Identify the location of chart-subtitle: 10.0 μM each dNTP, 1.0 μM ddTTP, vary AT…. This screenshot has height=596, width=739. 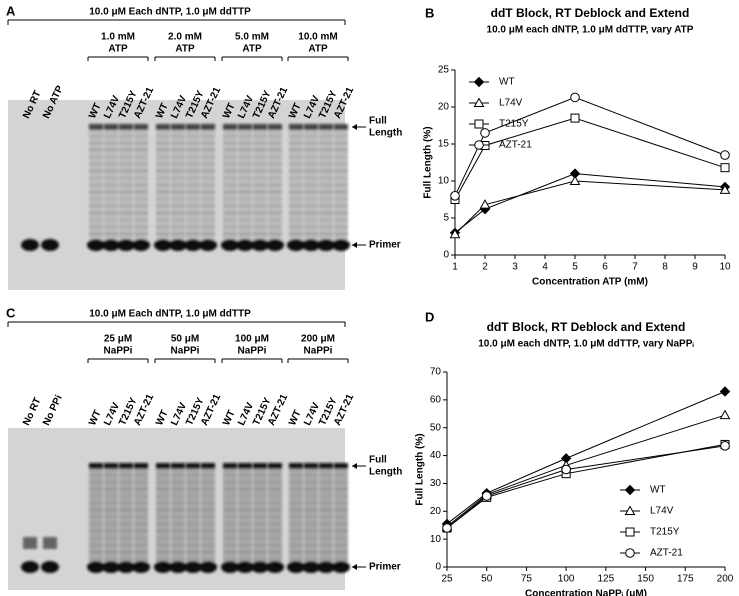
(590, 30).